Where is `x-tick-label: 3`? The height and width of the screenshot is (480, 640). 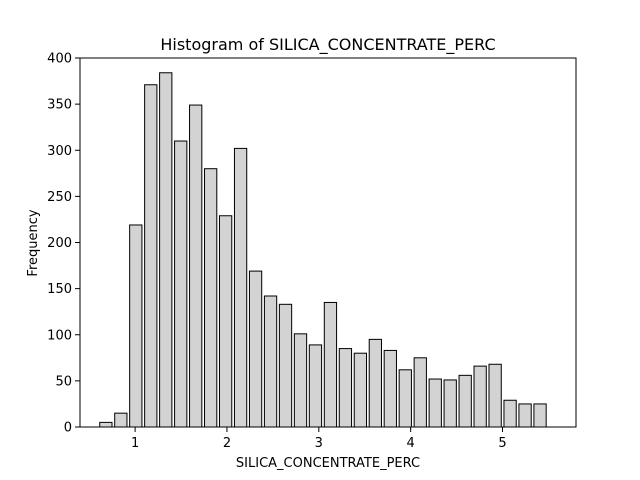
x-tick-label: 3 is located at coordinates (319, 443).